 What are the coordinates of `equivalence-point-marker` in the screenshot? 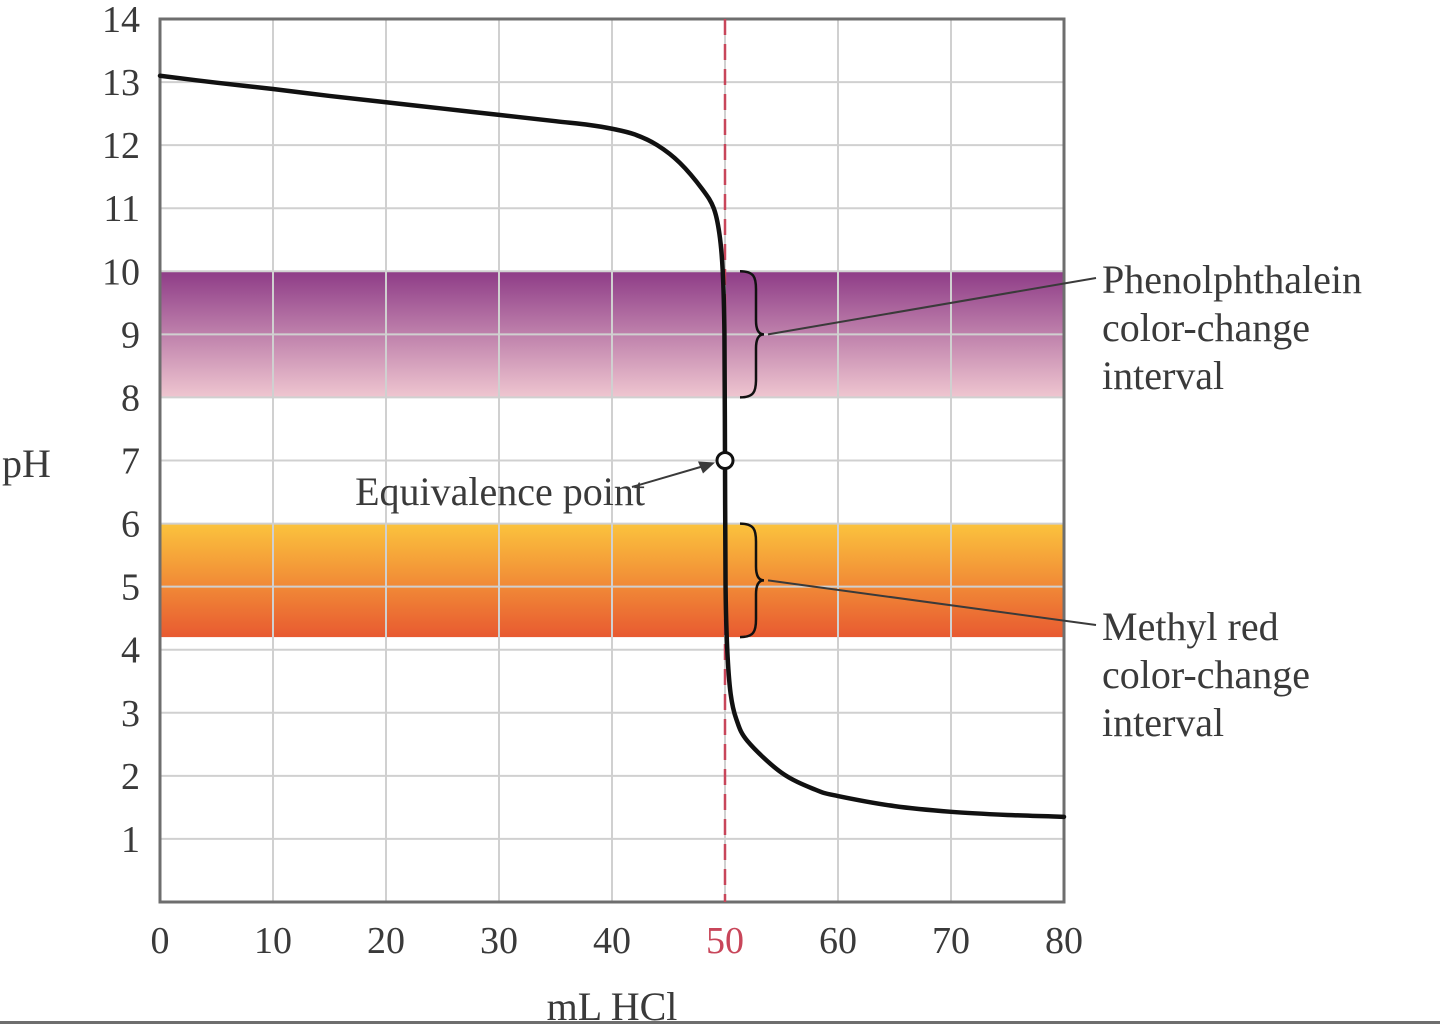 It's located at (725, 460).